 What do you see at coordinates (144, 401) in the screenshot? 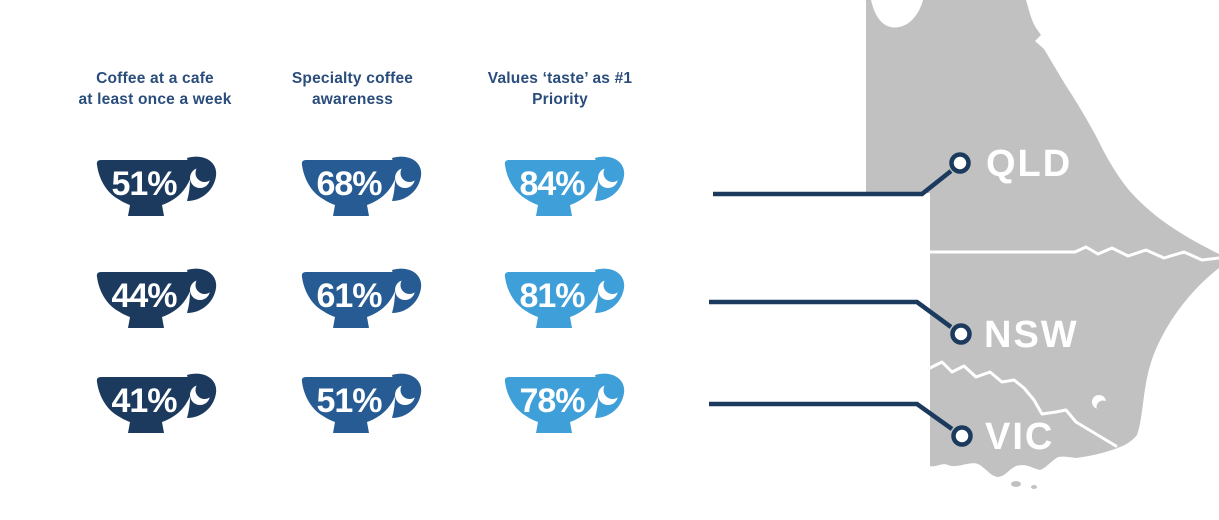
I see `cup-value: 41%` at bounding box center [144, 401].